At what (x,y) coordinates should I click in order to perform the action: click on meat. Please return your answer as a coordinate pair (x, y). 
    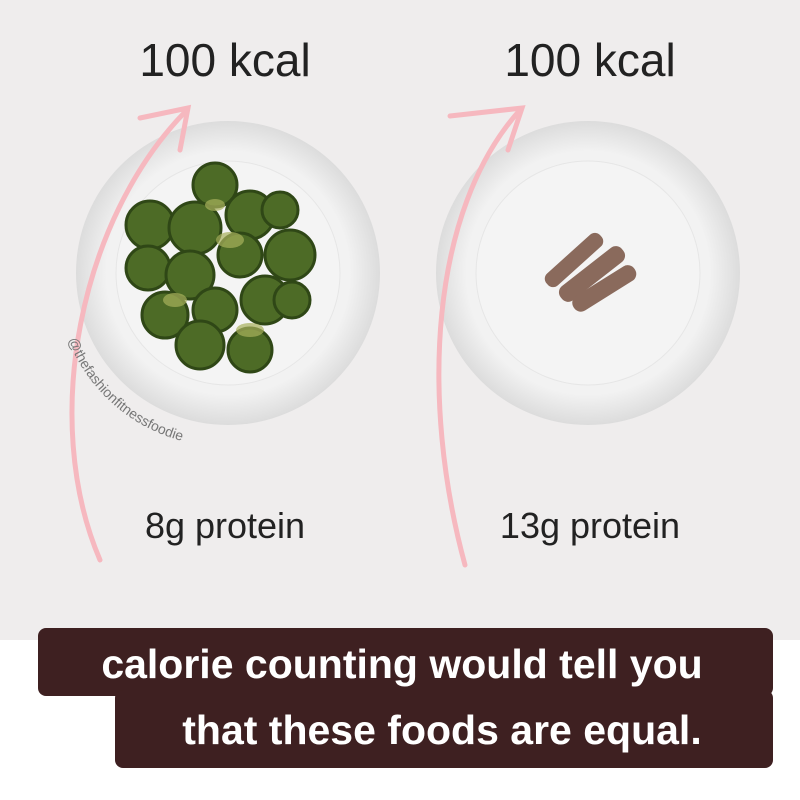
    Looking at the image, I should click on (590, 272).